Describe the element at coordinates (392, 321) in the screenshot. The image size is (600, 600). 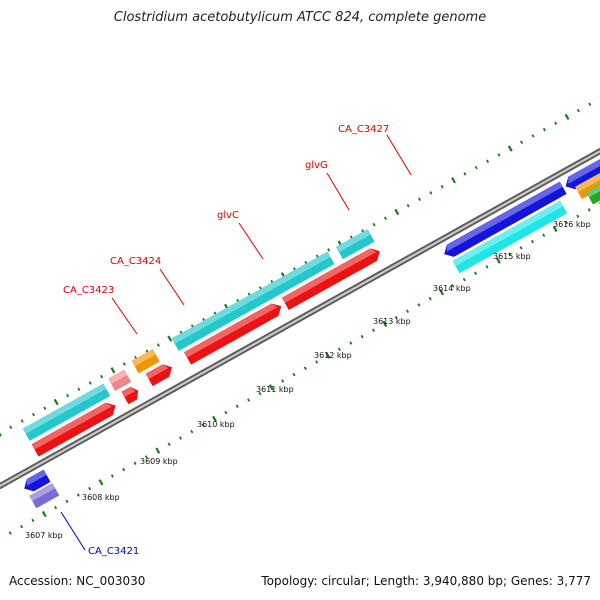
I see `scale-label: 3613 kbp` at that location.